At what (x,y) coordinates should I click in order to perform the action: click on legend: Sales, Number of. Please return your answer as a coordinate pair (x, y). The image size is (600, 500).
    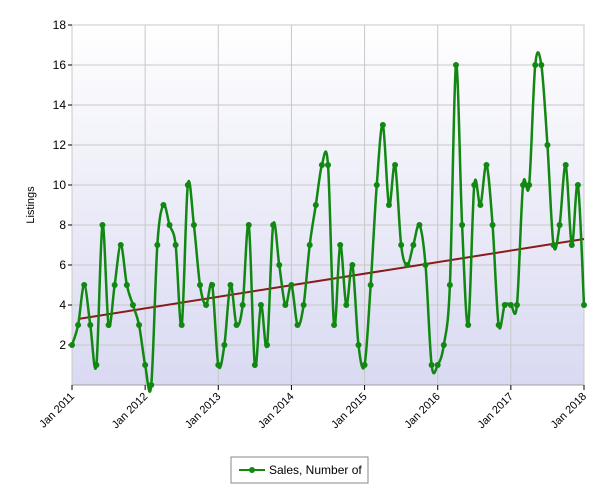
    Looking at the image, I should click on (299, 470).